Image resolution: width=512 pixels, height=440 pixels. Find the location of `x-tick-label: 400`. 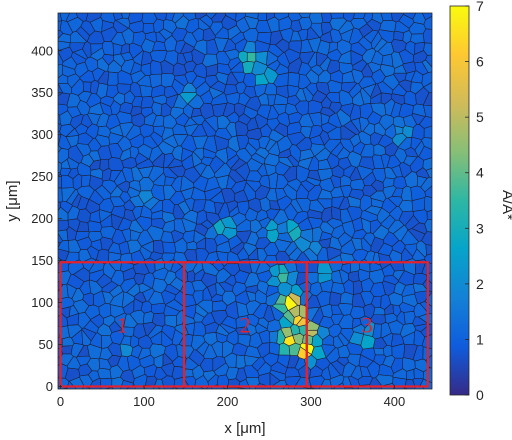

x-tick-label: 400 is located at coordinates (395, 401).